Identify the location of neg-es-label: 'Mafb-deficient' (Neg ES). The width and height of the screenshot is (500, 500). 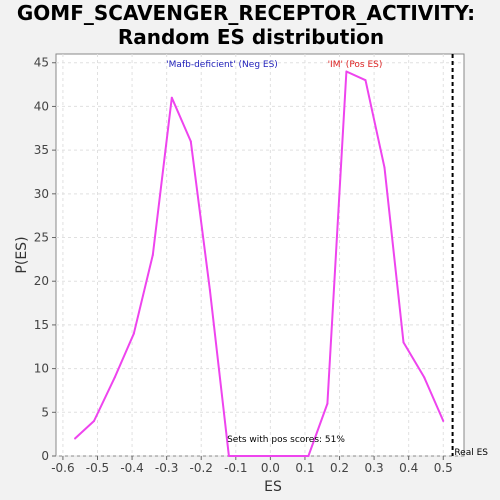
(222, 65).